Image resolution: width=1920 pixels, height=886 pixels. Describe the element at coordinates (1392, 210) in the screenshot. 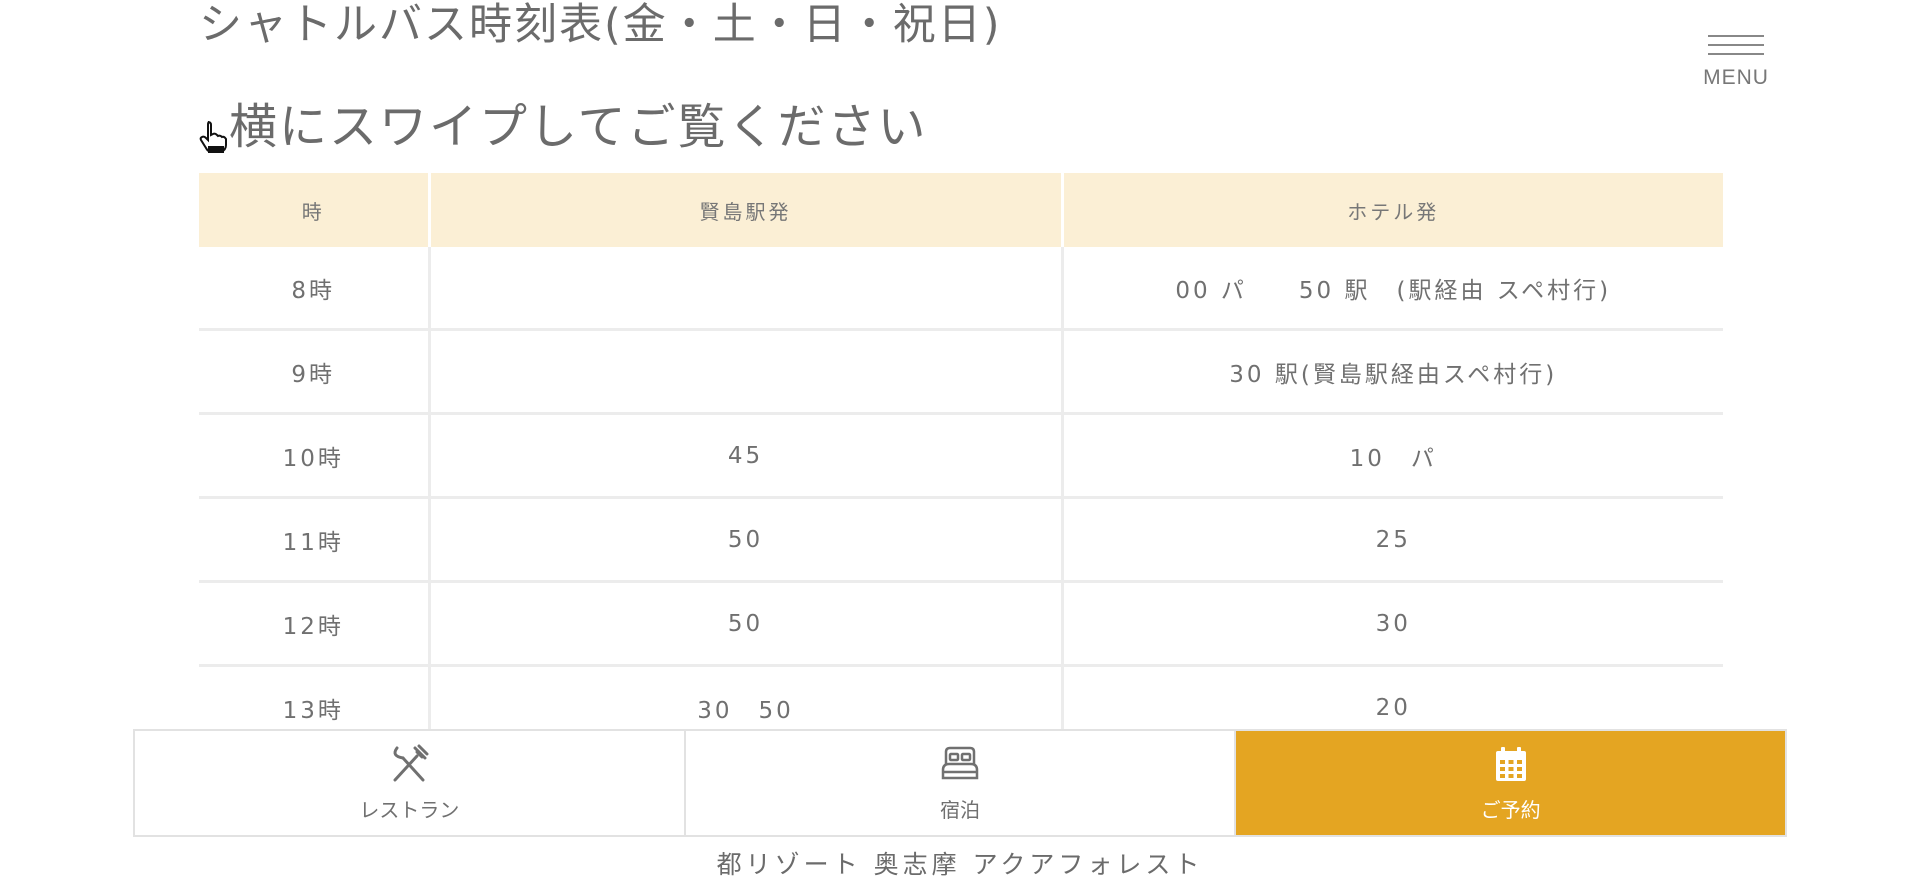

I see `header-hotel-departure: ホテル発` at that location.